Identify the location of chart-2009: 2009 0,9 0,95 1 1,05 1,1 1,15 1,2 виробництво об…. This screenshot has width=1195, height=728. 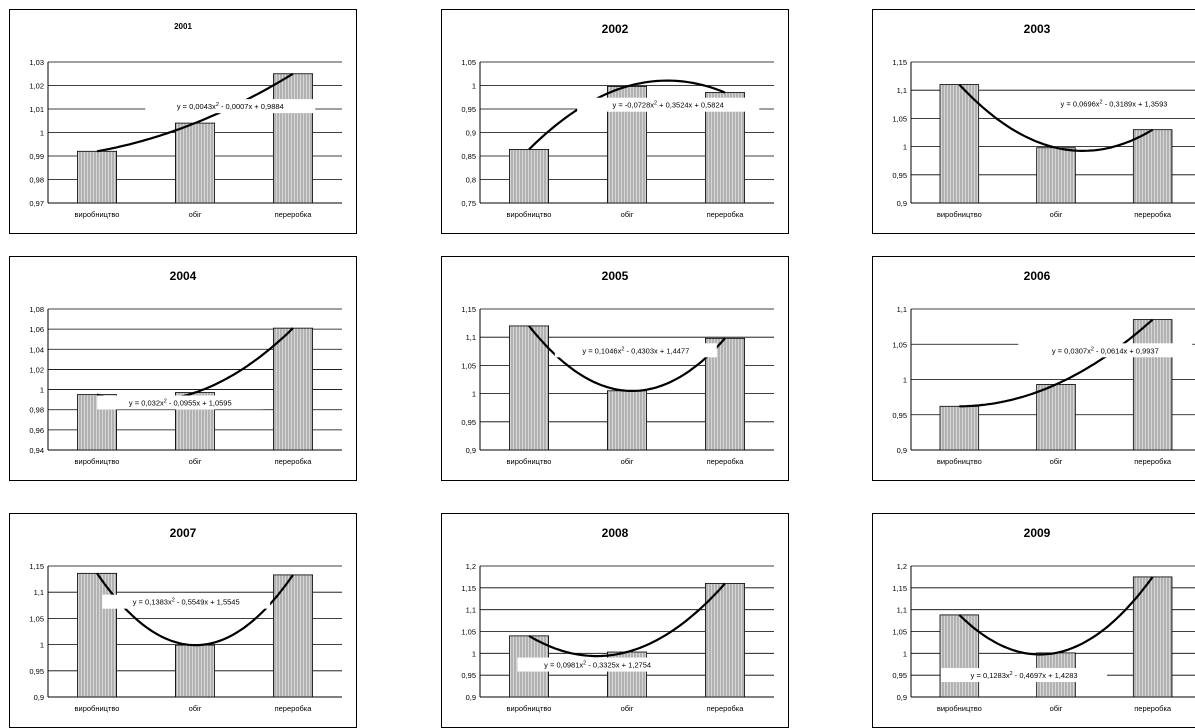
(1033, 620).